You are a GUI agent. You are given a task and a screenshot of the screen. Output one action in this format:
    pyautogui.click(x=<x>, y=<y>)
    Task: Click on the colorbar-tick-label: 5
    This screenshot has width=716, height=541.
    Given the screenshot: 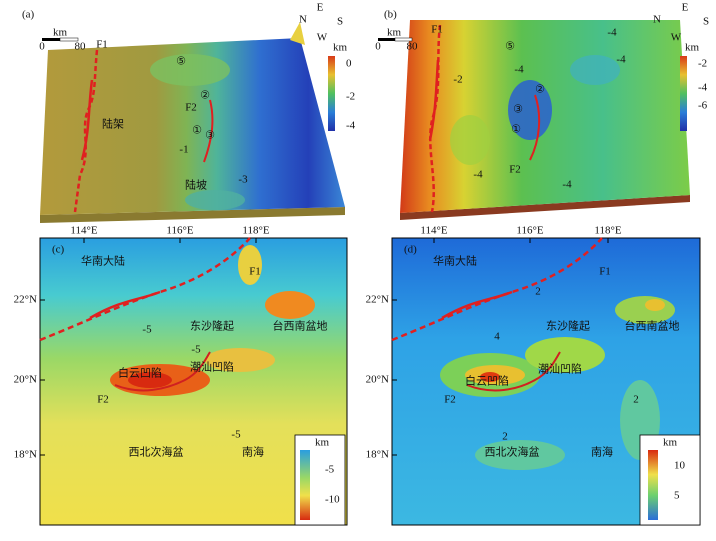 What is the action you would take?
    pyautogui.click(x=677, y=496)
    